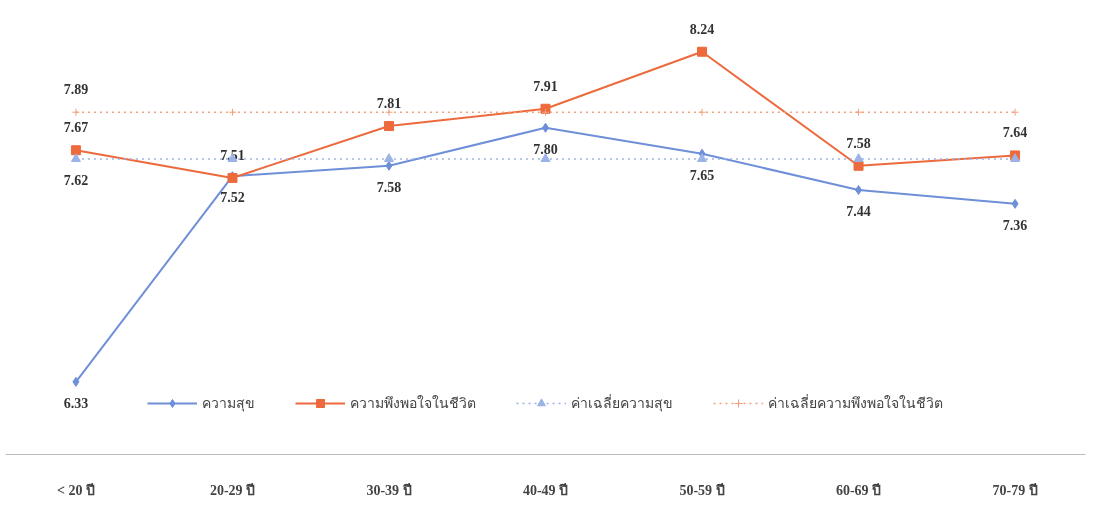  Describe the element at coordinates (702, 29) in the screenshot. I see `data-label: 8.24` at that location.